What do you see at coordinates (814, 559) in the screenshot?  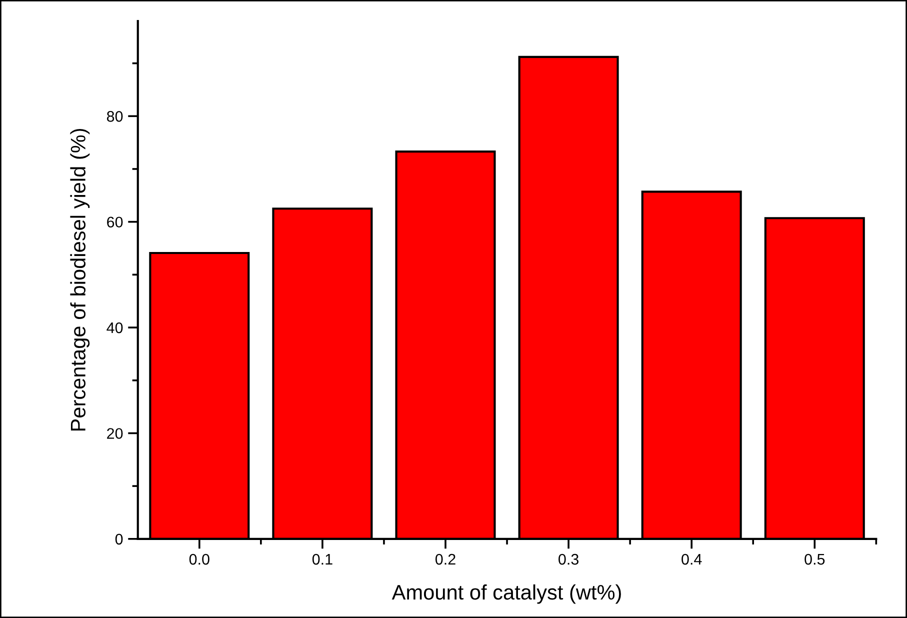 I see `x-tick-label: 0.5` at bounding box center [814, 559].